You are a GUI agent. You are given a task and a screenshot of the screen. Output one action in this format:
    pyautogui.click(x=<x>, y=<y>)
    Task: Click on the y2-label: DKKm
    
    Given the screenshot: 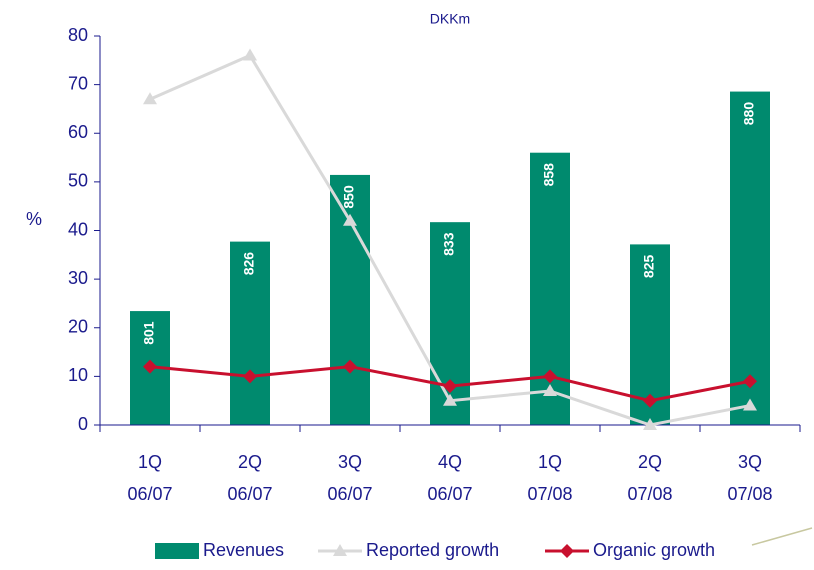 What is the action you would take?
    pyautogui.click(x=450, y=19)
    